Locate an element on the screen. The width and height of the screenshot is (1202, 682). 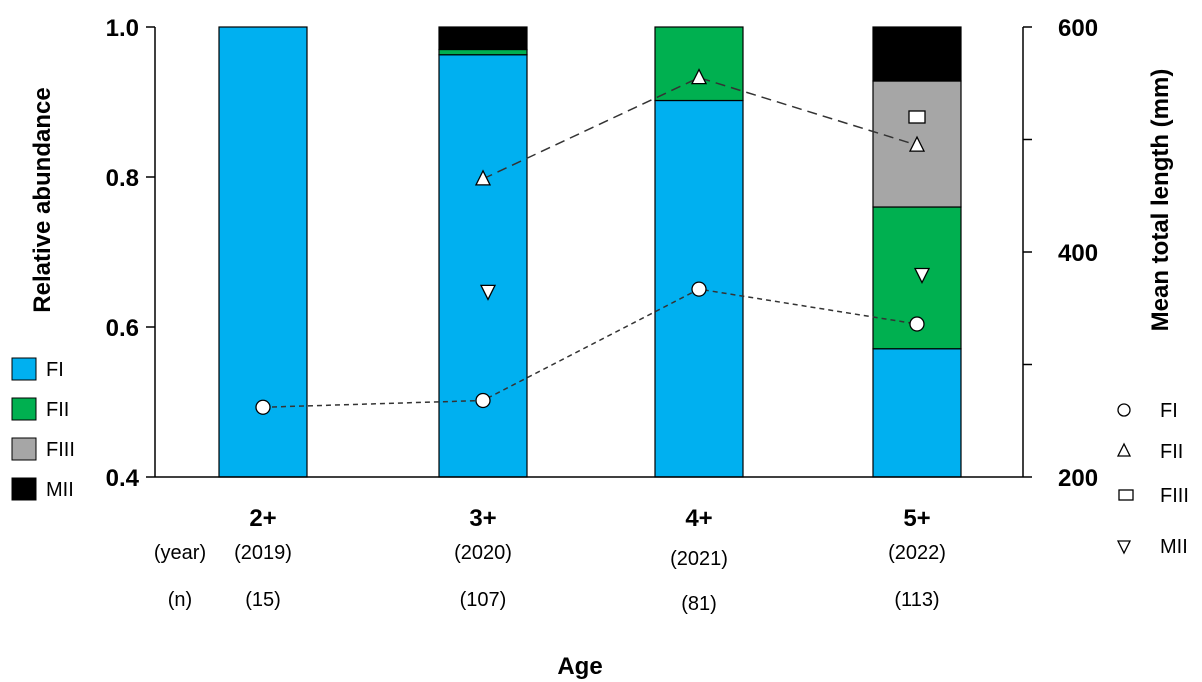
year-row-label: (year) is located at coordinates (180, 553).